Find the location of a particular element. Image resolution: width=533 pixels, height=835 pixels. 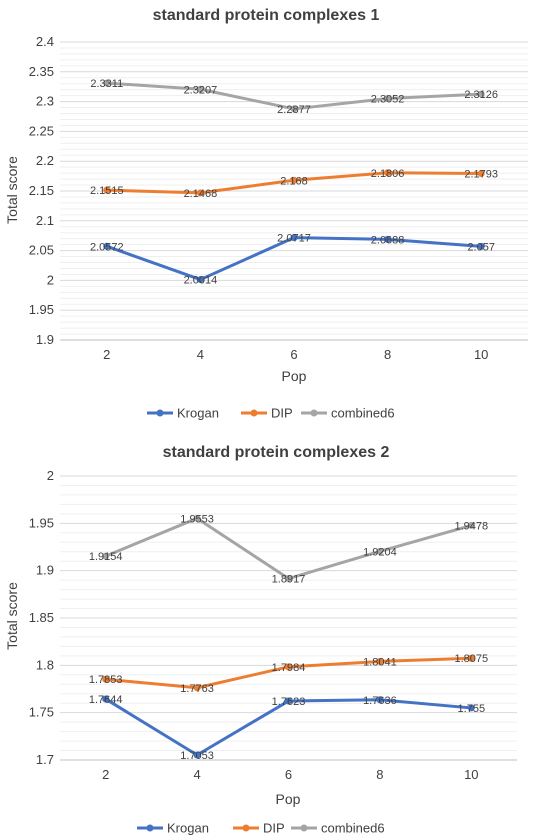

data-label: 1.7763 is located at coordinates (197, 689).